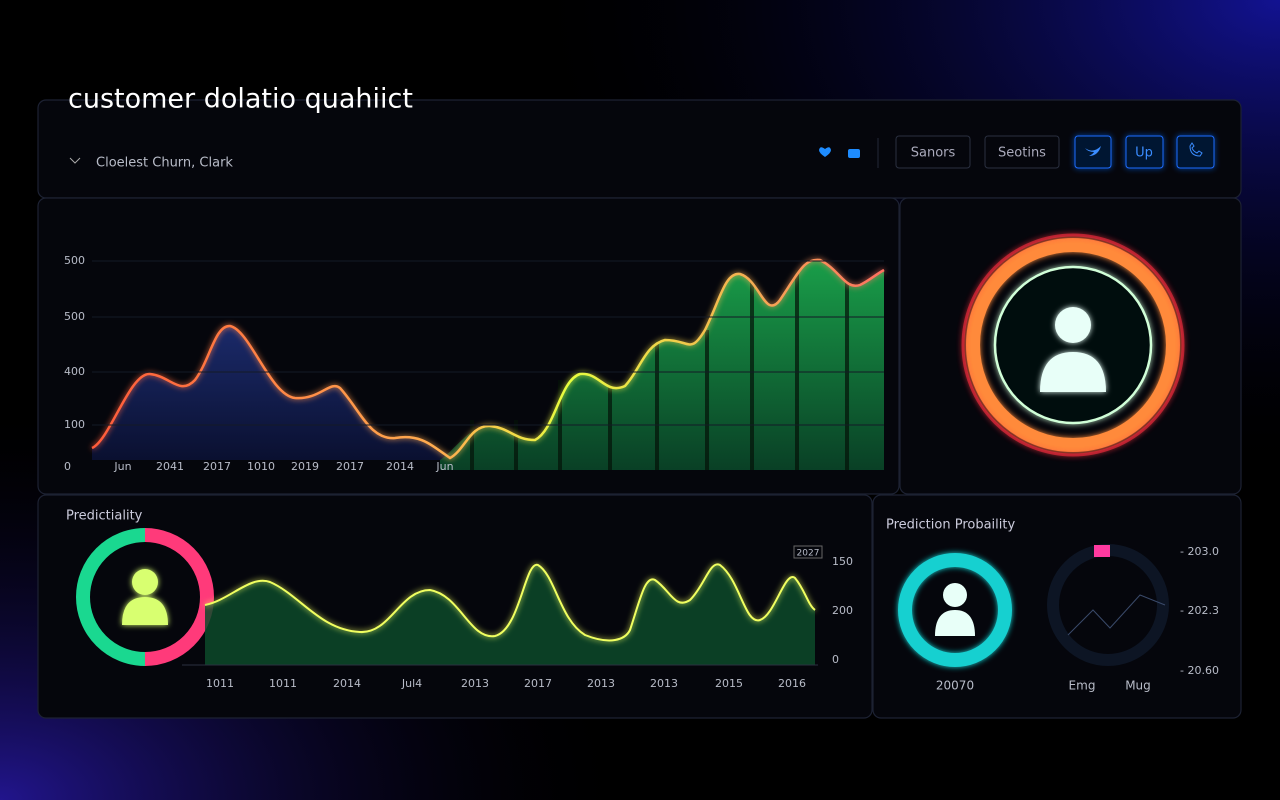  What do you see at coordinates (411, 683) in the screenshot?
I see `x-tick-label: Jul4` at bounding box center [411, 683].